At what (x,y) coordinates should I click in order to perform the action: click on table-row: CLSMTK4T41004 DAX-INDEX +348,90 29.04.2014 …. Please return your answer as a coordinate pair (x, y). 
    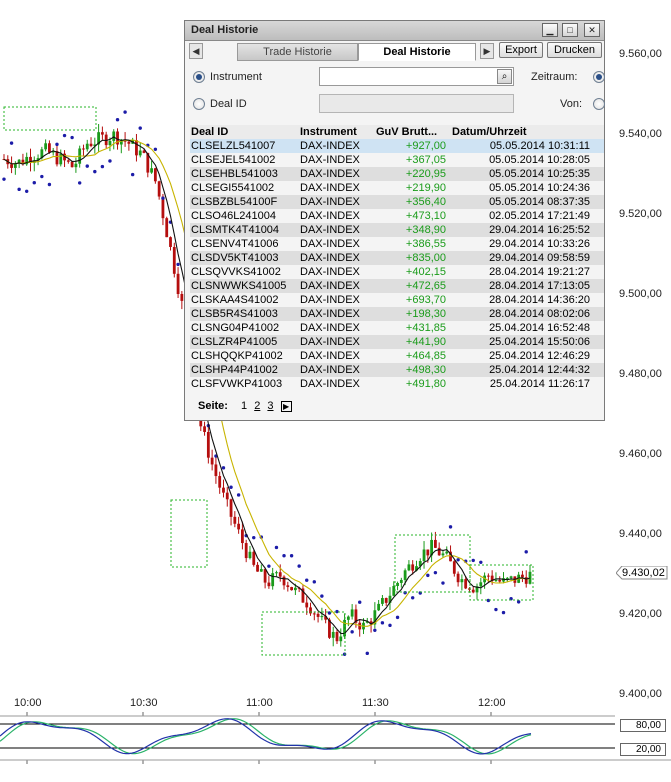
    Looking at the image, I should click on (397, 230).